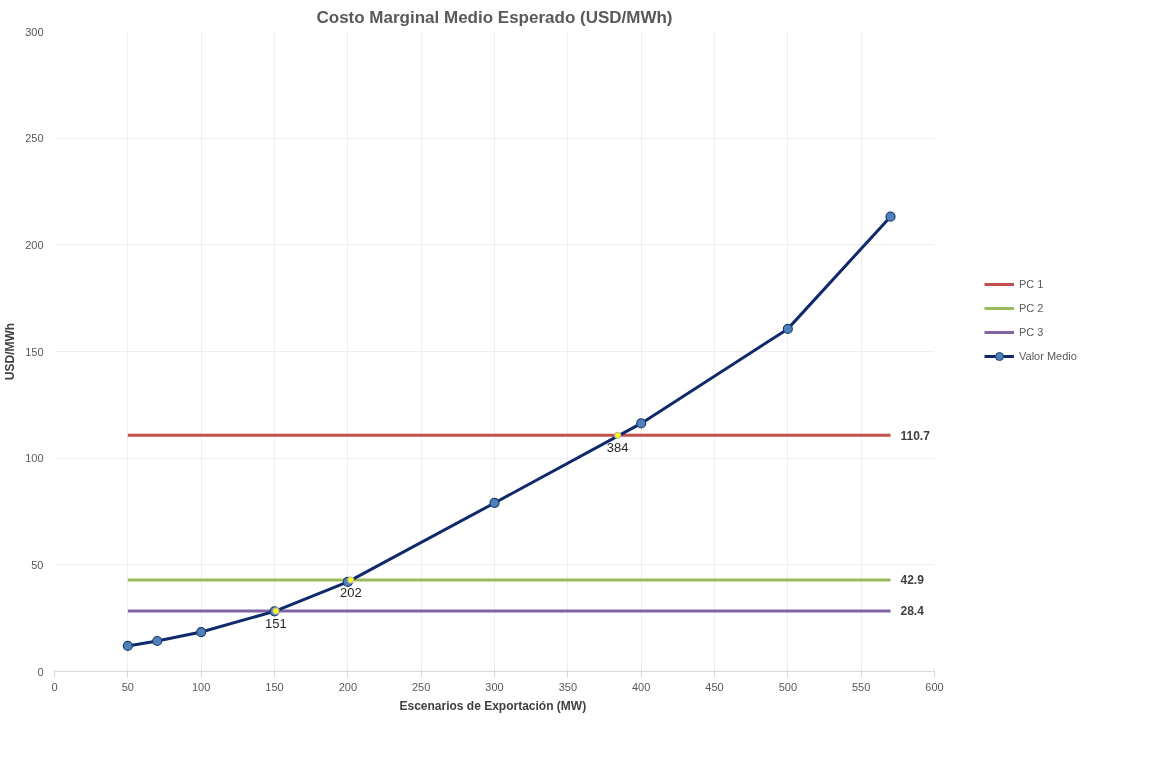 The image size is (1160, 769). I want to click on y-tick-label: 50, so click(37, 564).